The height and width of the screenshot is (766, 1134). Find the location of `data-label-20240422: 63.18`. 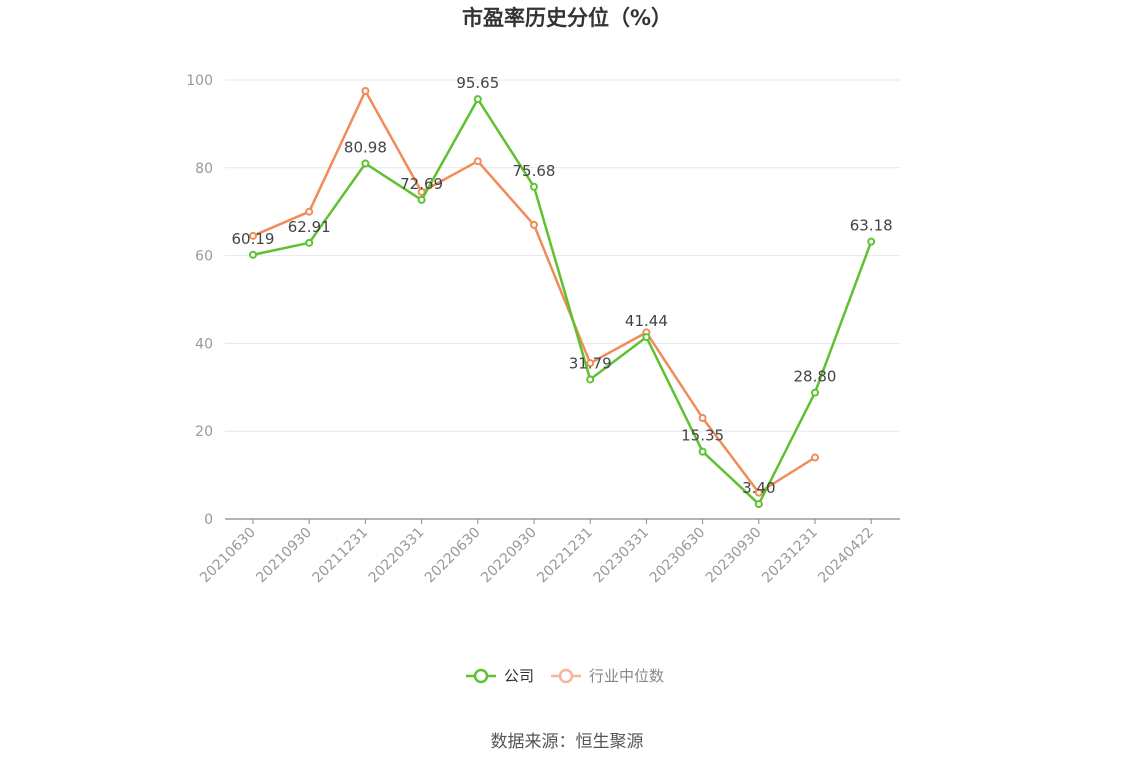

data-label-20240422: 63.18 is located at coordinates (871, 226).